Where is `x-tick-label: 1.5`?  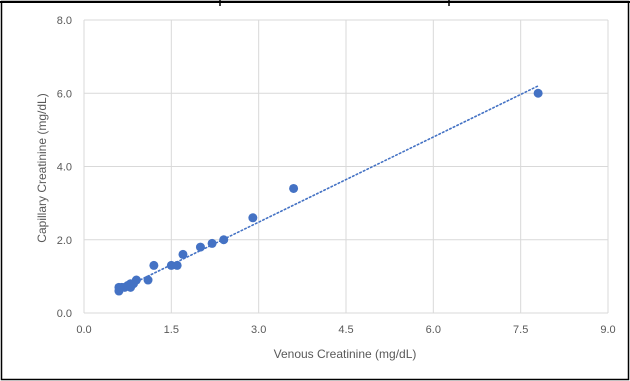
x-tick-label: 1.5 is located at coordinates (171, 330).